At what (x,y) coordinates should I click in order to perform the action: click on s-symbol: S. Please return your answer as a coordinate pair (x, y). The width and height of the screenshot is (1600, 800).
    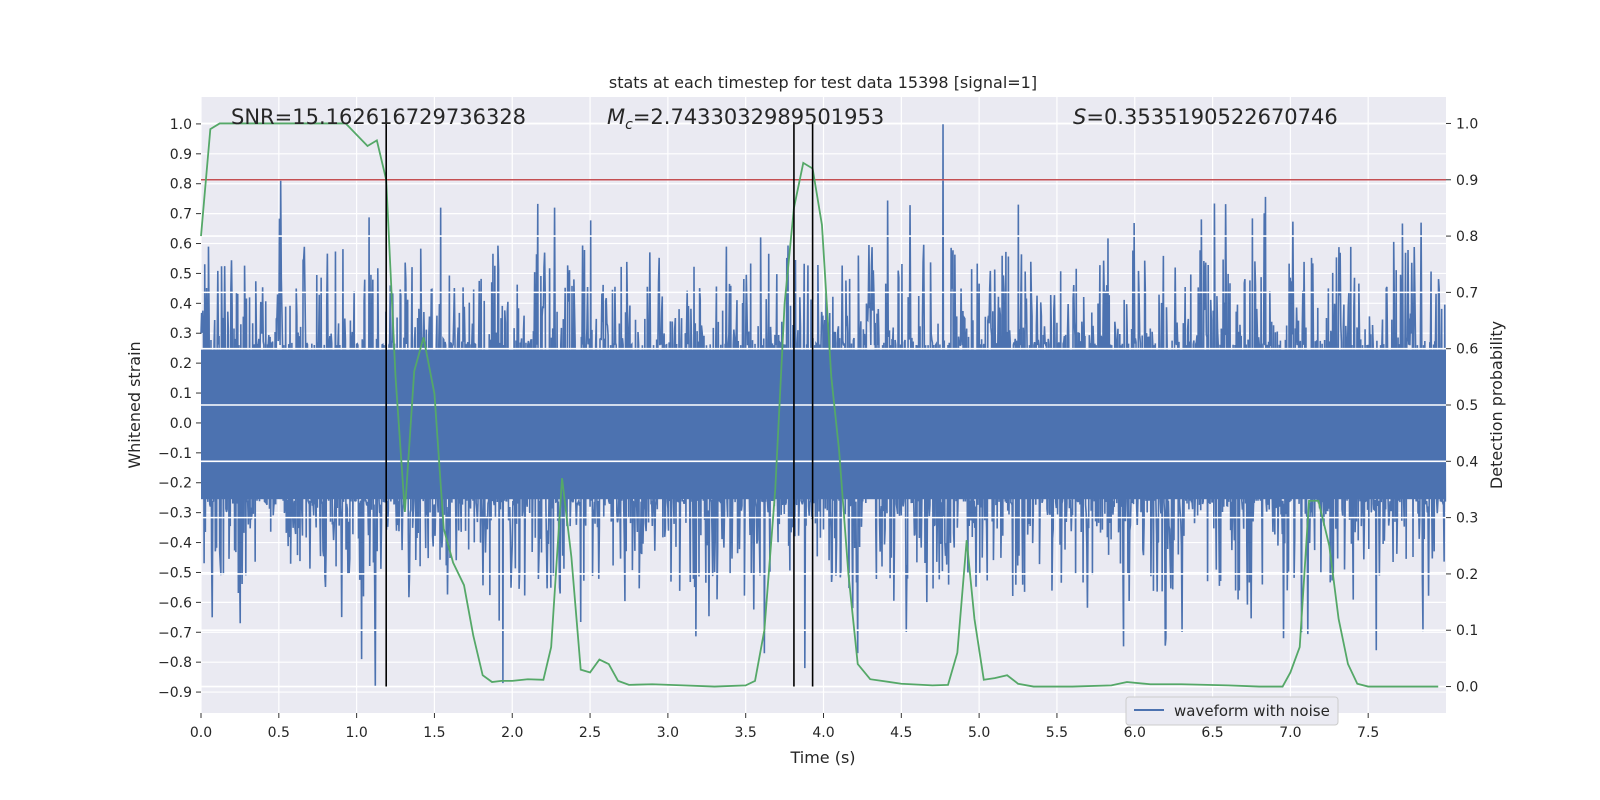
    Looking at the image, I should click on (1079, 117).